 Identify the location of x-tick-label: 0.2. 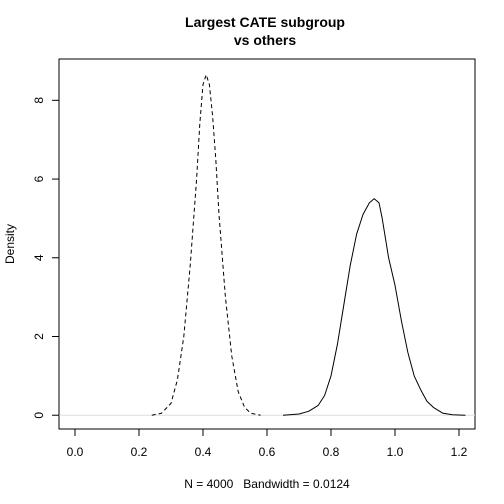
(139, 452).